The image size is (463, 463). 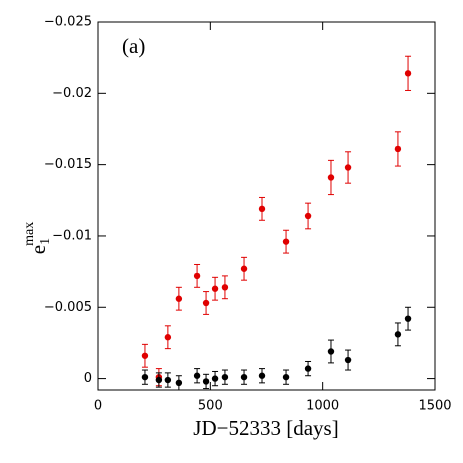 I want to click on y-label-base: e, so click(x=38, y=249).